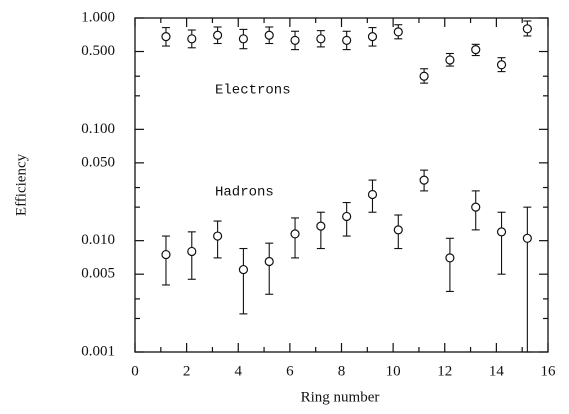 Image resolution: width=569 pixels, height=414 pixels. What do you see at coordinates (497, 371) in the screenshot?
I see `x-tick-label: 14` at bounding box center [497, 371].